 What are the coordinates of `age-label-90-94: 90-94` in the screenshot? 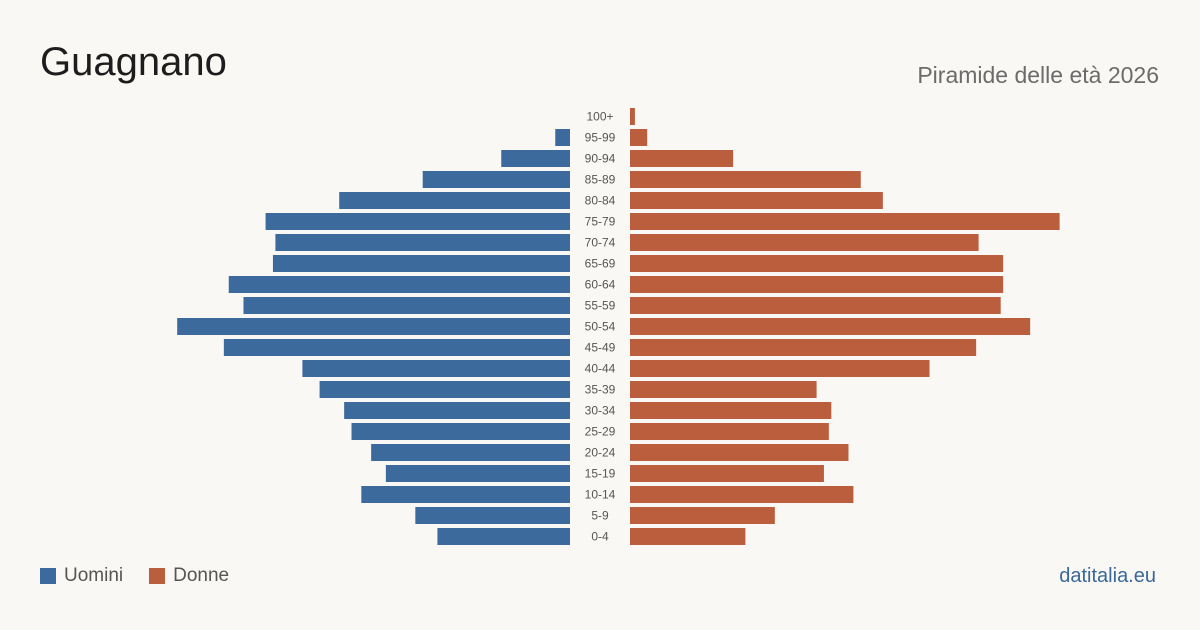 It's located at (600, 159).